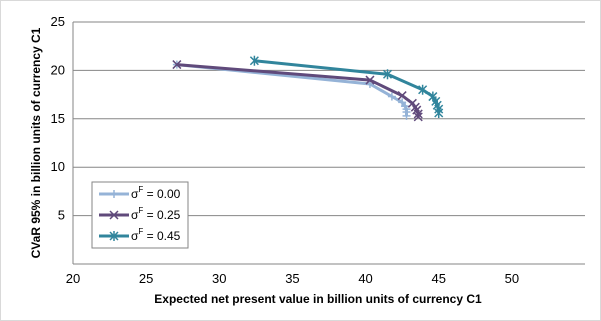  I want to click on y-tick-label: 5, so click(61, 215).